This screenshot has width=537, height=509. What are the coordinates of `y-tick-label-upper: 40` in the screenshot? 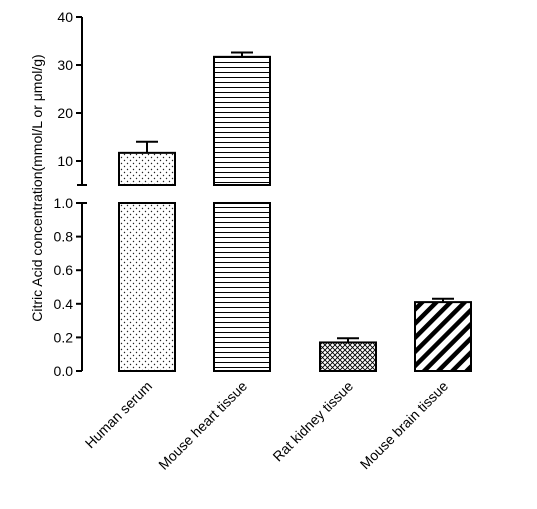 It's located at (65, 17).